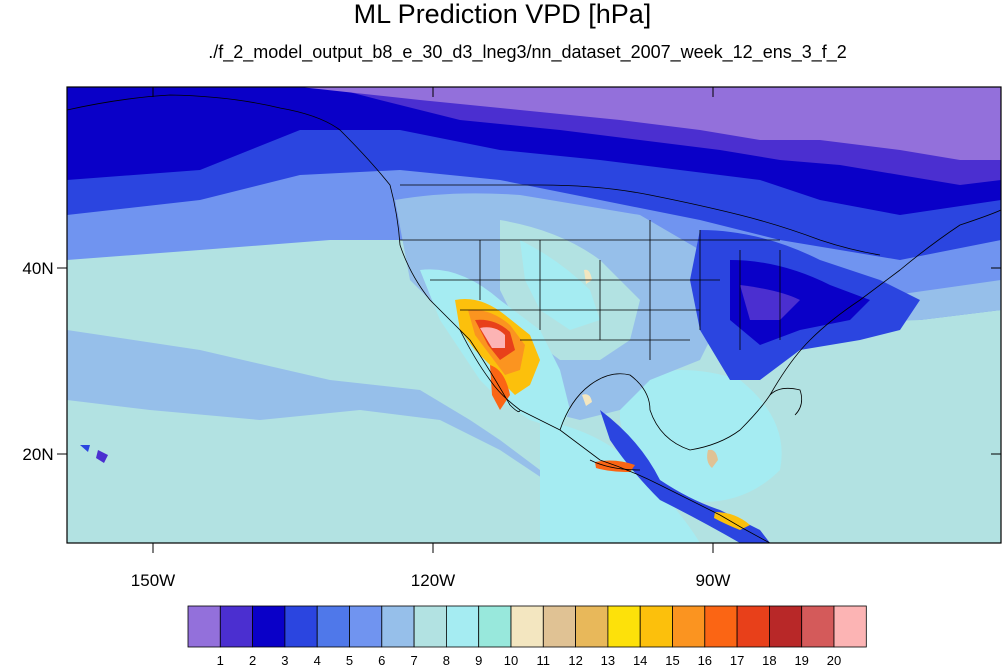 The height and width of the screenshot is (672, 1005). I want to click on colorbar-tick-label: 12, so click(575, 660).